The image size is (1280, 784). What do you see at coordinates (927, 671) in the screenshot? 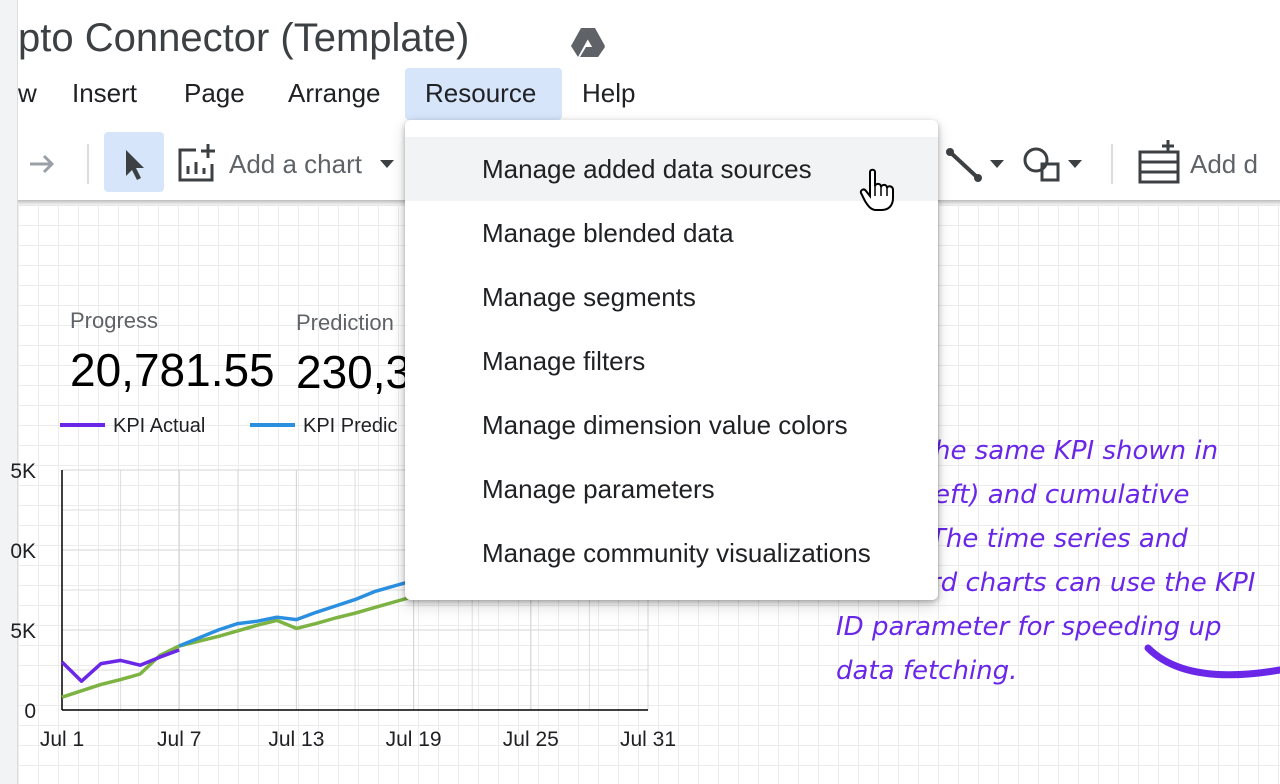
I see `note-line: data fetching.` at bounding box center [927, 671].